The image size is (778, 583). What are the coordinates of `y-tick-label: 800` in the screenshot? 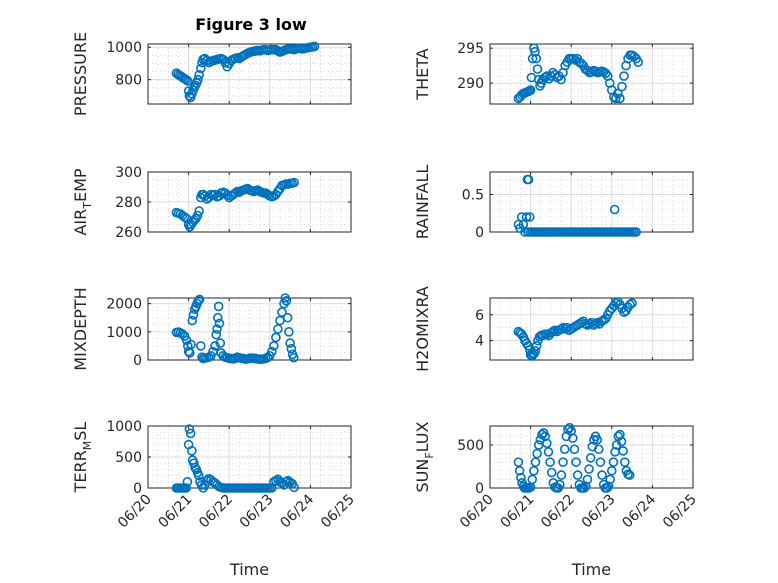 It's located at (128, 81).